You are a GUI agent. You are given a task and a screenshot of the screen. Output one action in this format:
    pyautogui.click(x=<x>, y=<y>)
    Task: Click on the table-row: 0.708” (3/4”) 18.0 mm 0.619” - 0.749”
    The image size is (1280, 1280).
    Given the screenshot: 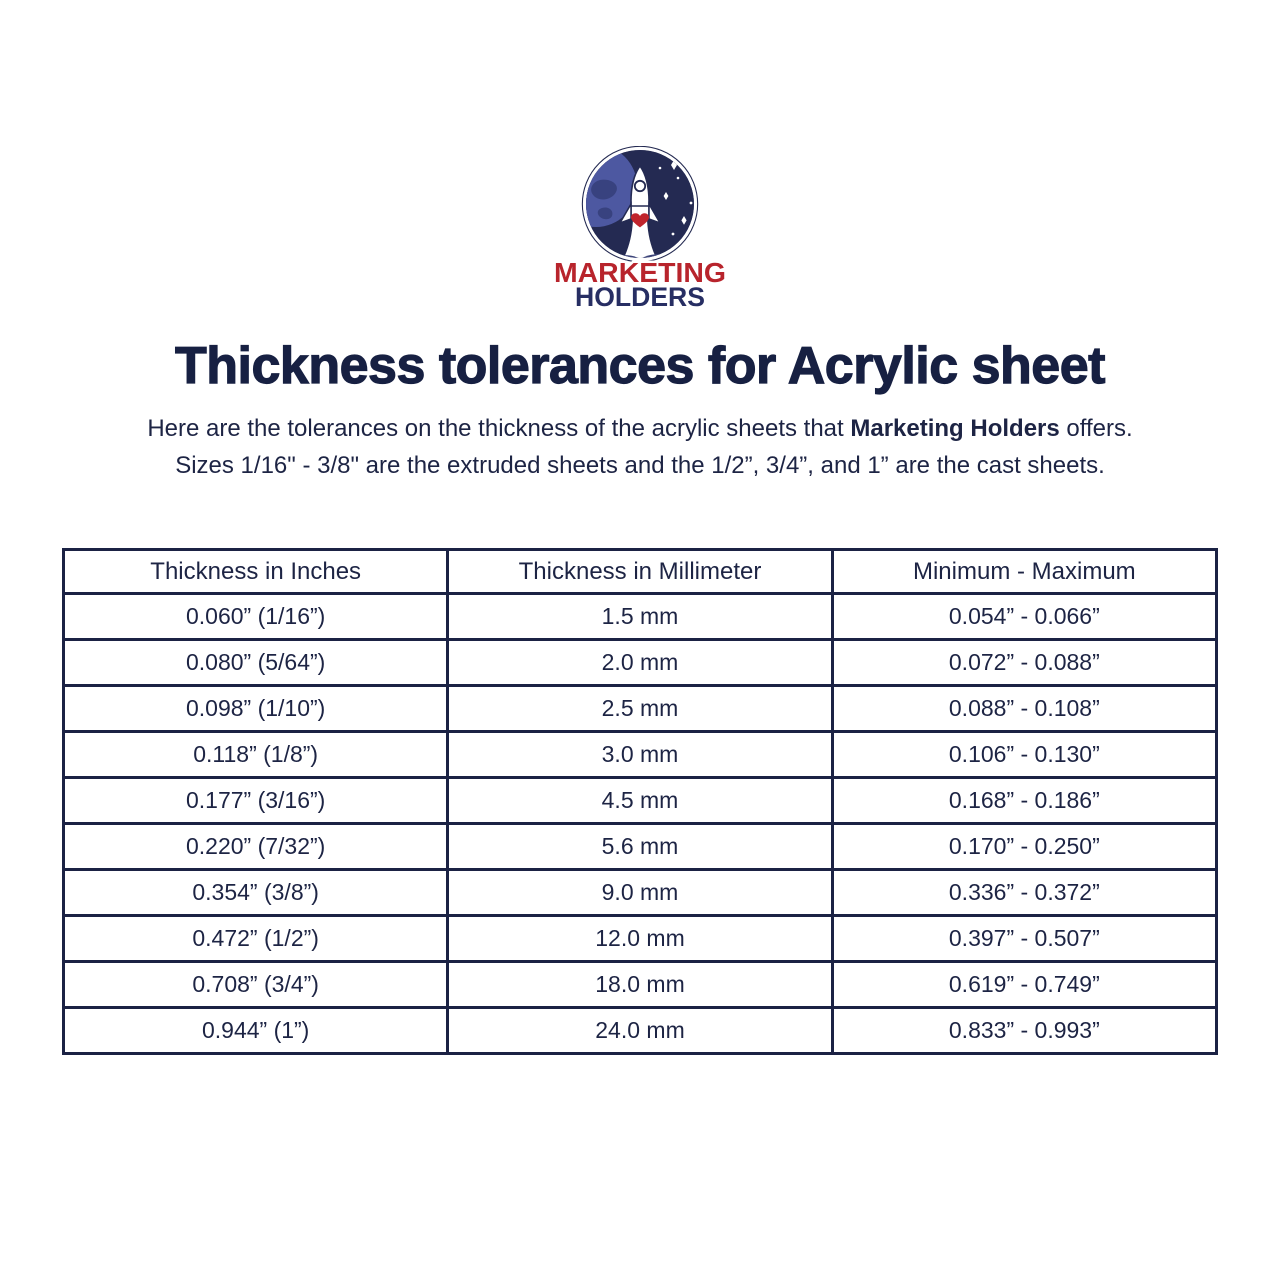 What is the action you would take?
    pyautogui.click(x=640, y=984)
    